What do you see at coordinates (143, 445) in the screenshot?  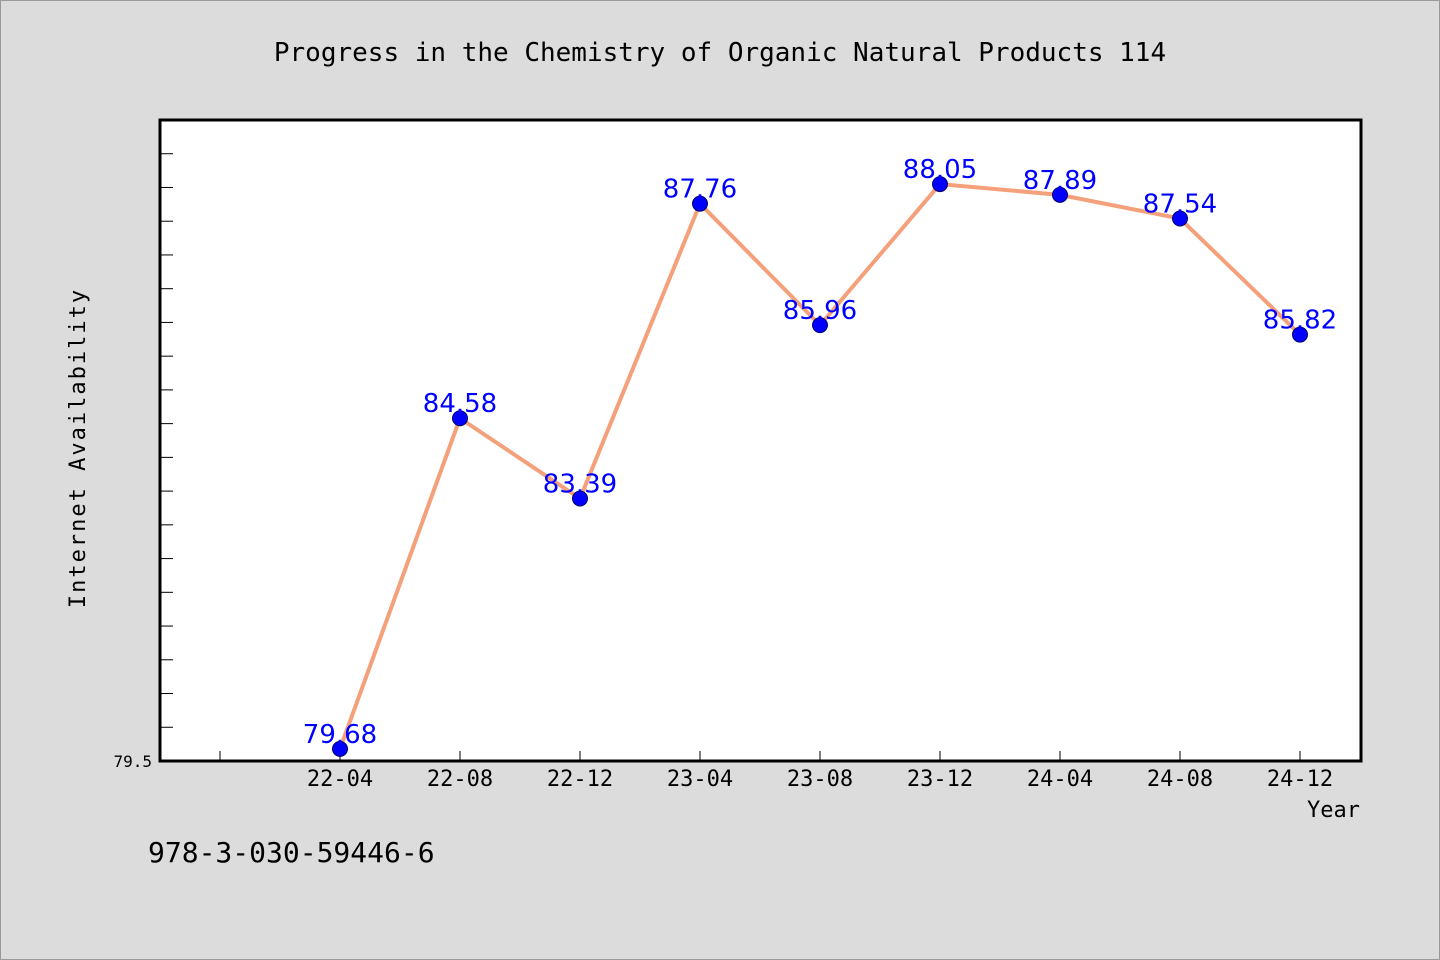 I see `y-axis-ticks: 79.5` at bounding box center [143, 445].